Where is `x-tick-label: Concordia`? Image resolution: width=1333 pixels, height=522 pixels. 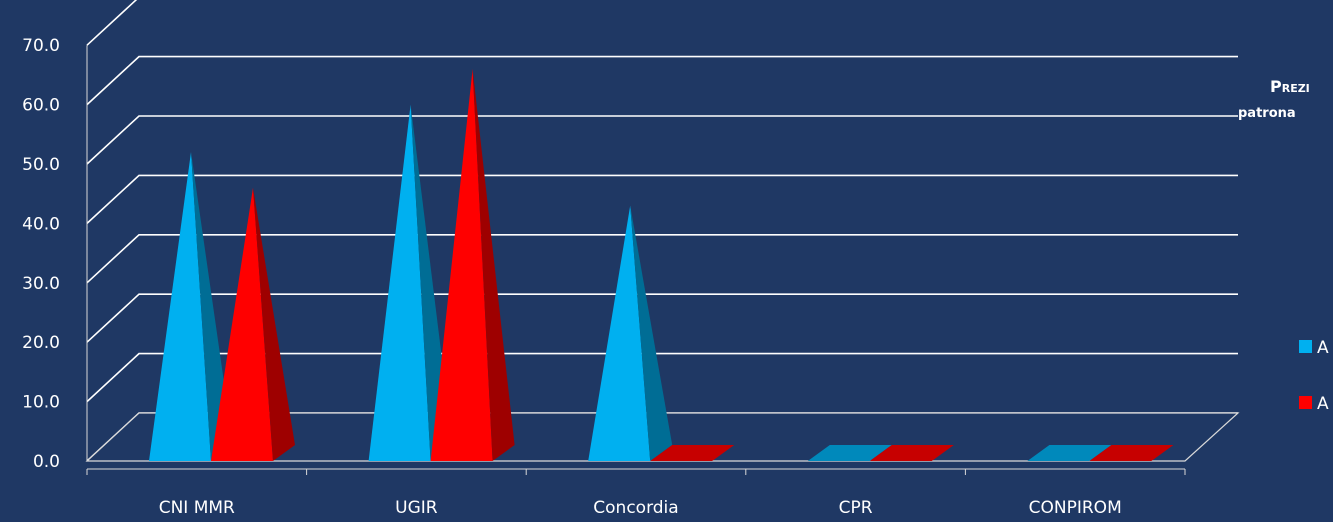
x-tick-label: Concordia is located at coordinates (635, 508).